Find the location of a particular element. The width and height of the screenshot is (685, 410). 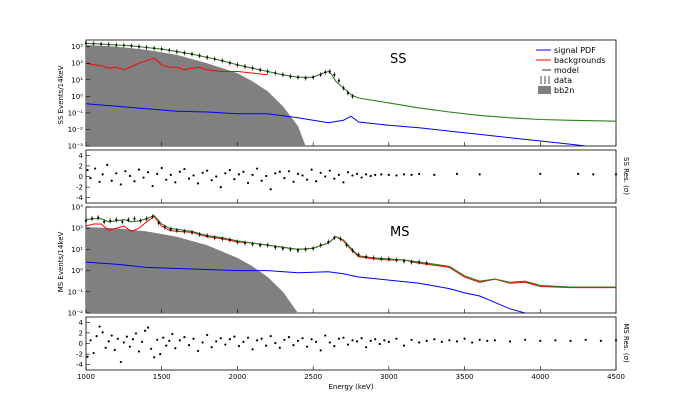

ms-ytick-label: 10⁻² is located at coordinates (76, 314).